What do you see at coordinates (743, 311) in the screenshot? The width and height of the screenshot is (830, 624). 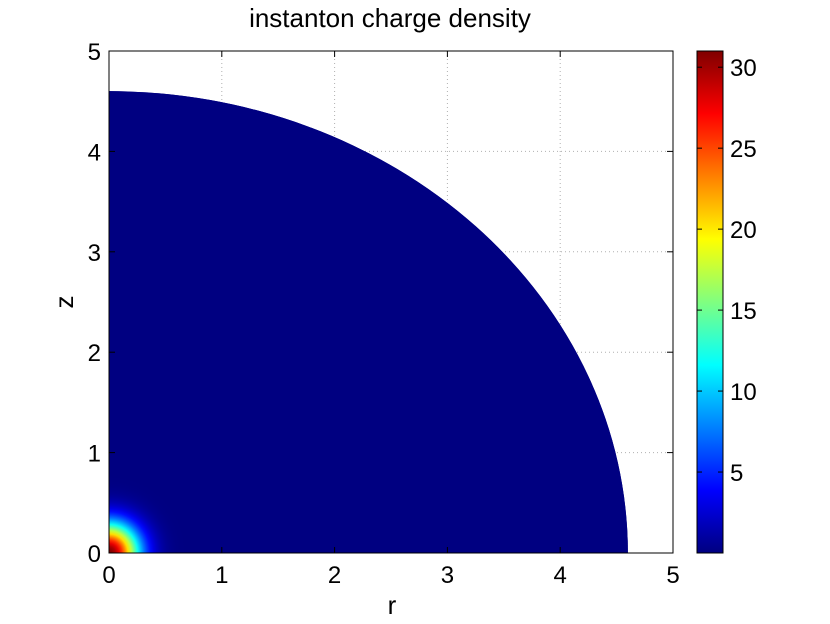 I see `colorbar-tick-label-2: 15` at bounding box center [743, 311].